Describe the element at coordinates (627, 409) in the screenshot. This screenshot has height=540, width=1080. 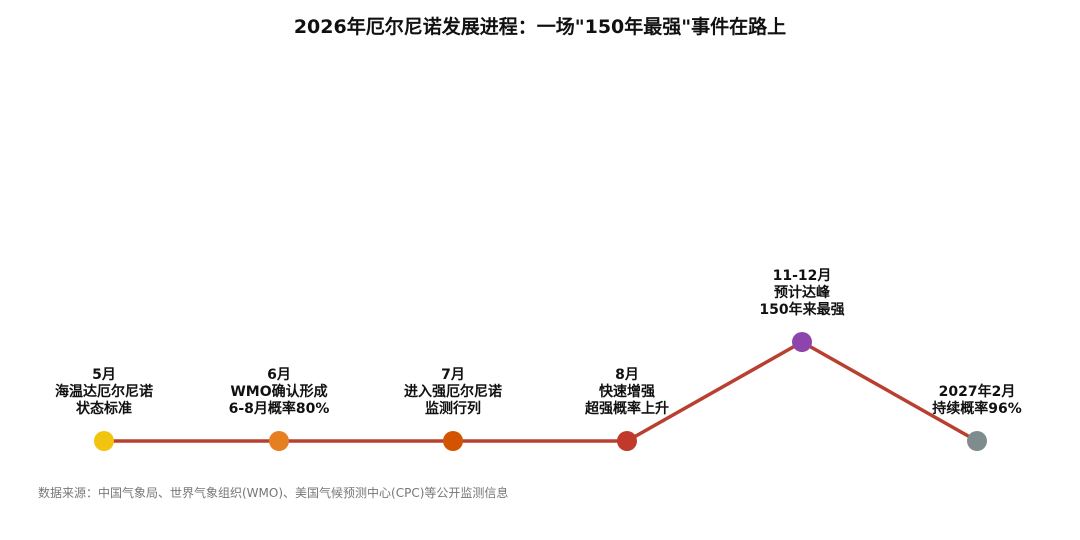
I see `event-description: 超强概率上升` at that location.